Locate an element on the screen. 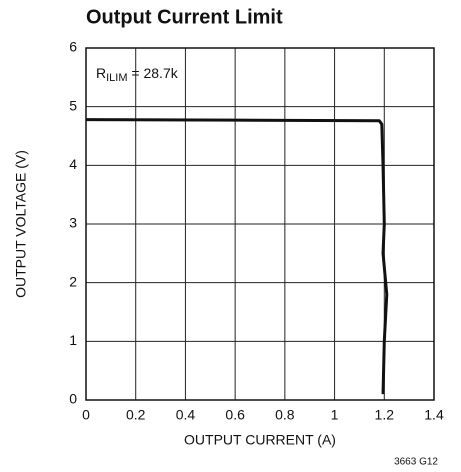  x-tick-label: 0 is located at coordinates (86, 415).